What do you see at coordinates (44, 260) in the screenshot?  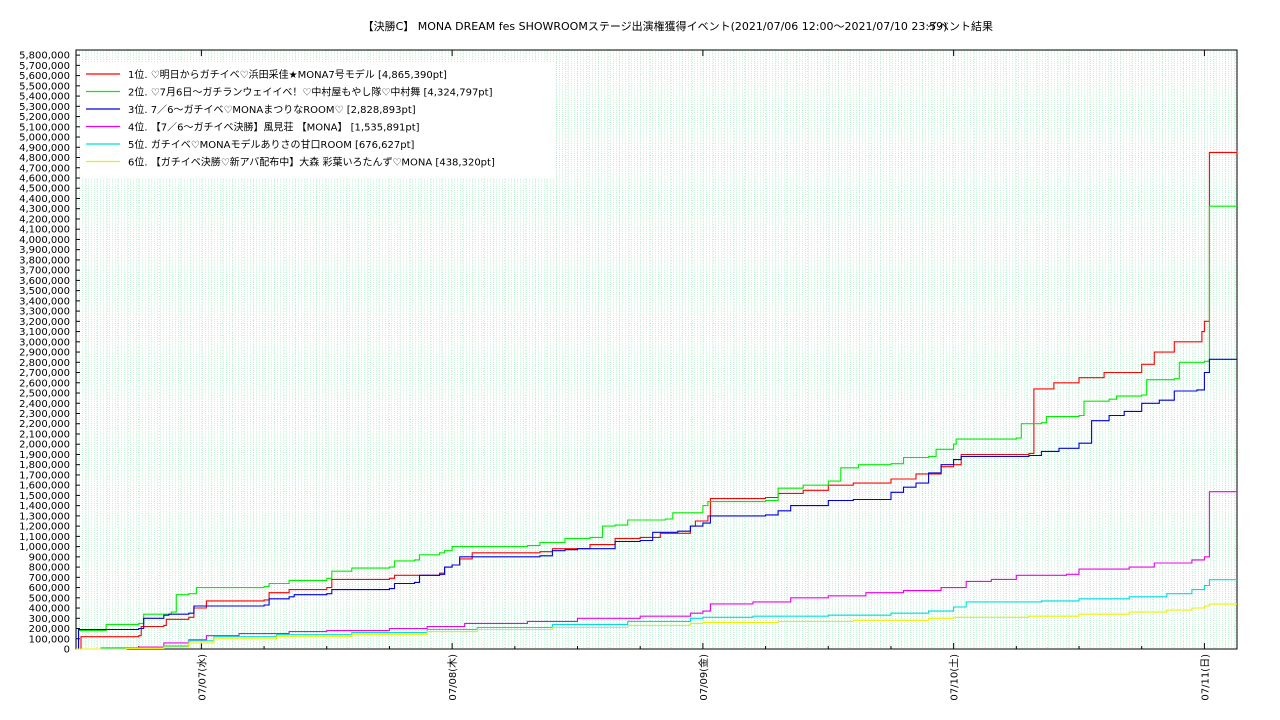 I see `y-tick-label: 3,800,000` at bounding box center [44, 260].